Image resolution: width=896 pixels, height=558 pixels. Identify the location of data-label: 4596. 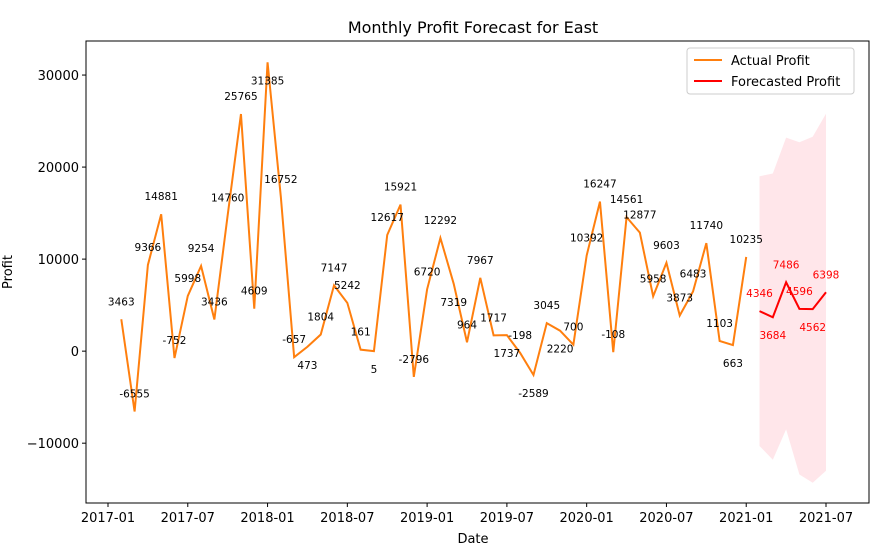
(799, 292).